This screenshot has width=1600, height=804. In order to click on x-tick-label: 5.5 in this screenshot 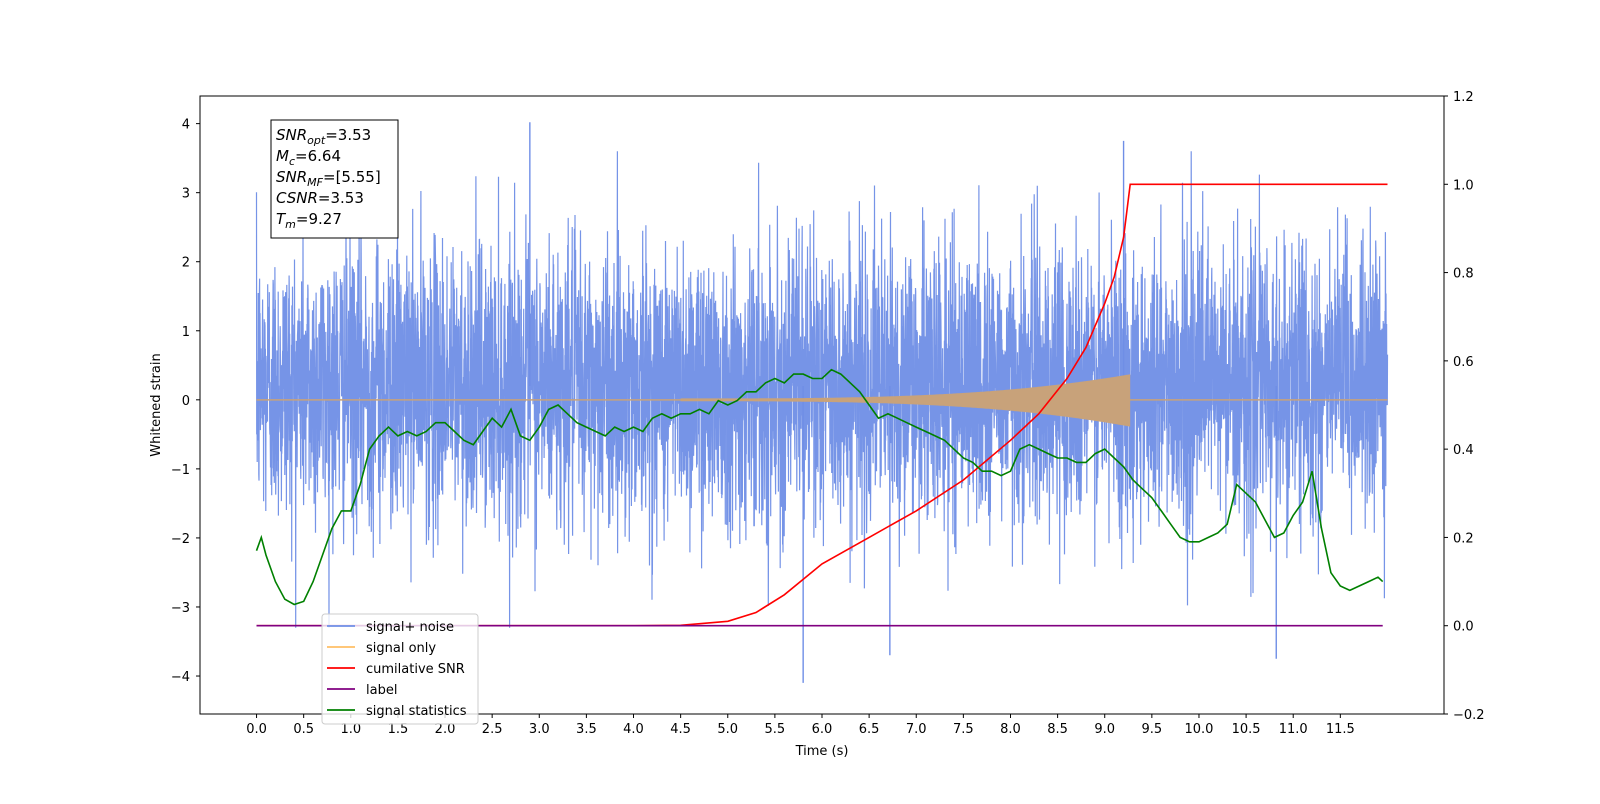, I will do `click(775, 729)`.